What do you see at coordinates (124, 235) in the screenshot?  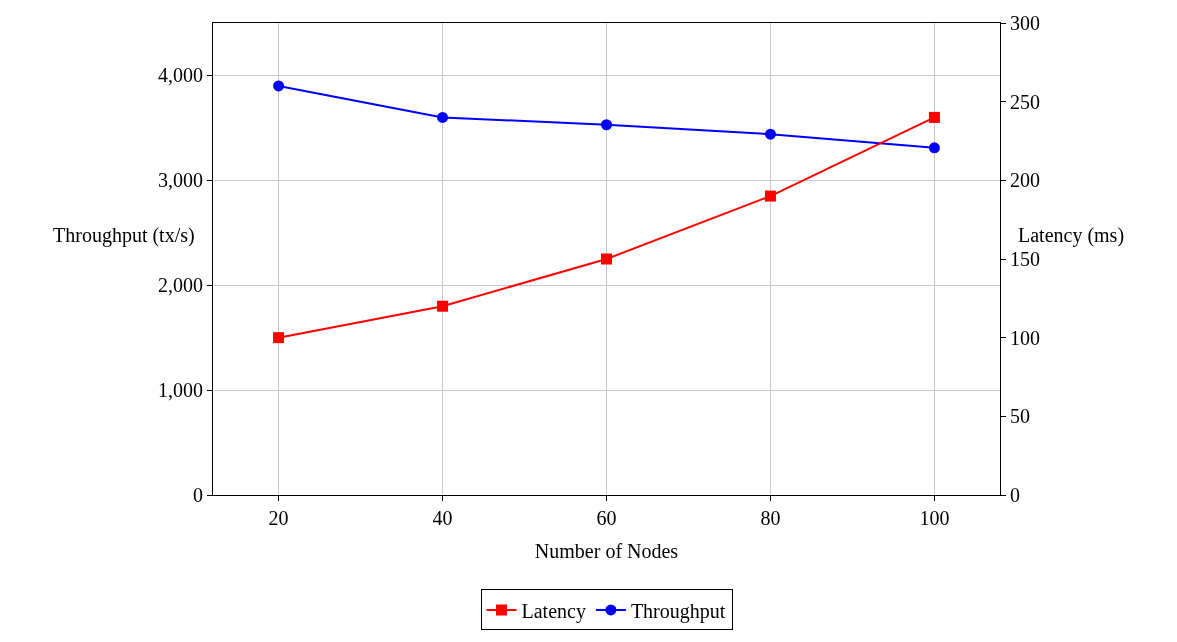 I see `y-axis-title: Throughput (tx/s)` at bounding box center [124, 235].